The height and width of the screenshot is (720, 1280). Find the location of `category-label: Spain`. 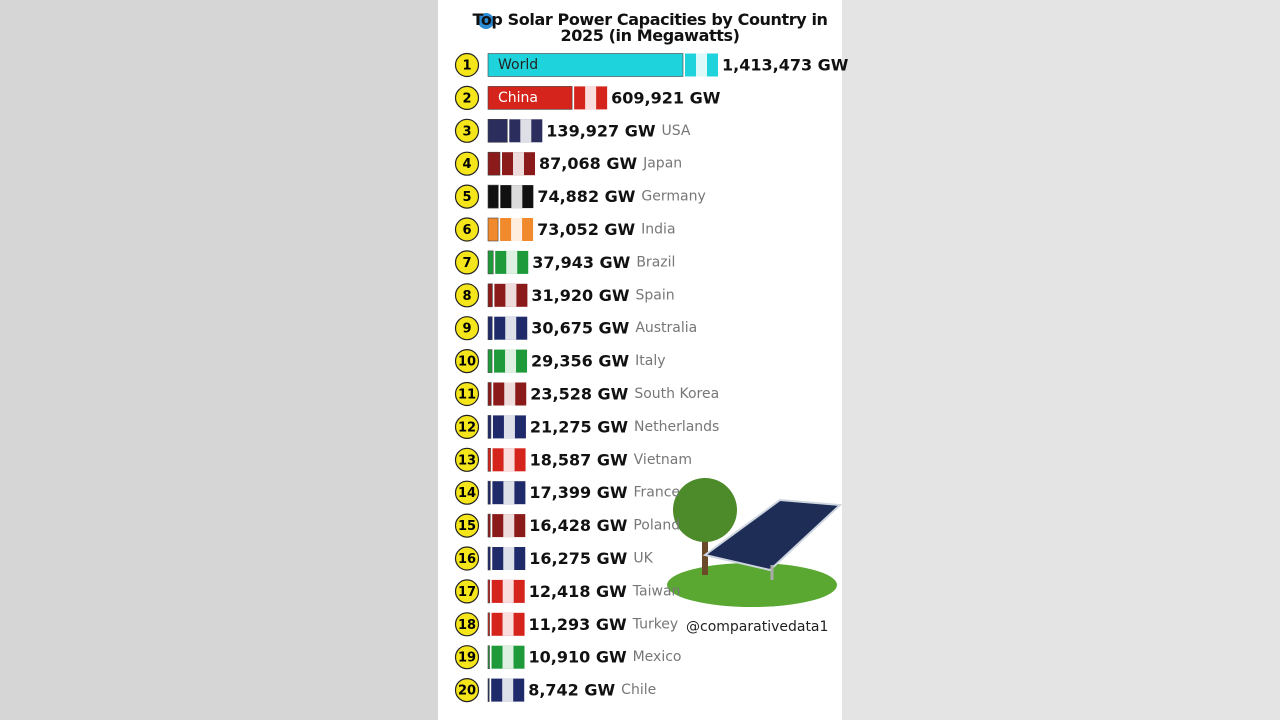

category-label: Spain is located at coordinates (654, 295).